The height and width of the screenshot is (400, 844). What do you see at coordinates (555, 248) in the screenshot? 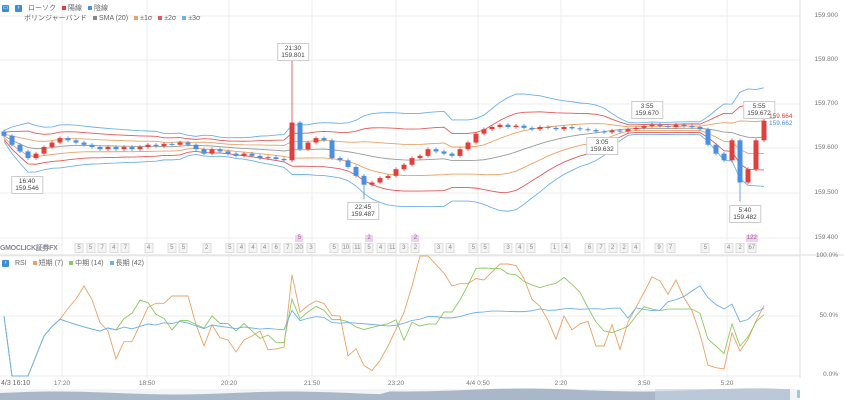
I see `volume-count: 1` at bounding box center [555, 248].